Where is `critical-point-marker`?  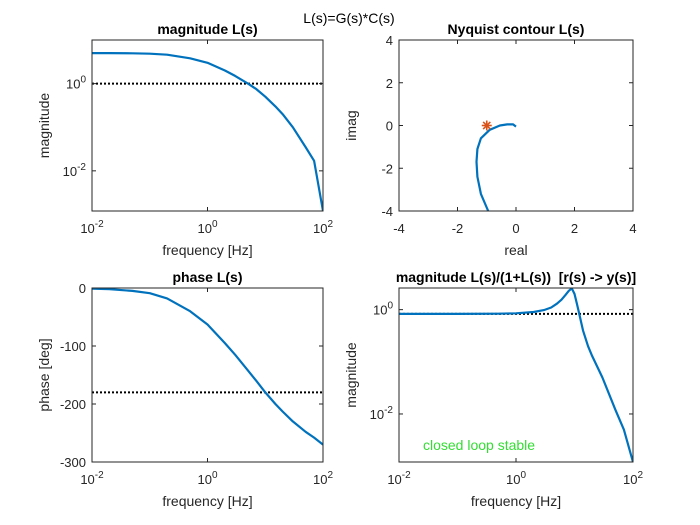 critical-point-marker is located at coordinates (486, 125).